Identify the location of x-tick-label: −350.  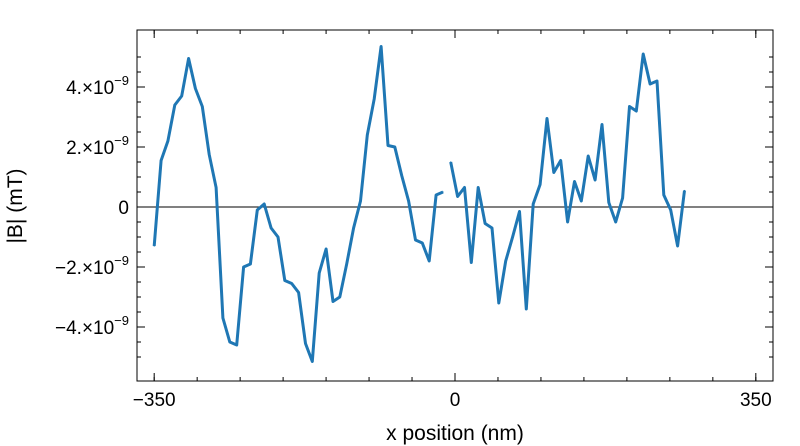
(154, 400).